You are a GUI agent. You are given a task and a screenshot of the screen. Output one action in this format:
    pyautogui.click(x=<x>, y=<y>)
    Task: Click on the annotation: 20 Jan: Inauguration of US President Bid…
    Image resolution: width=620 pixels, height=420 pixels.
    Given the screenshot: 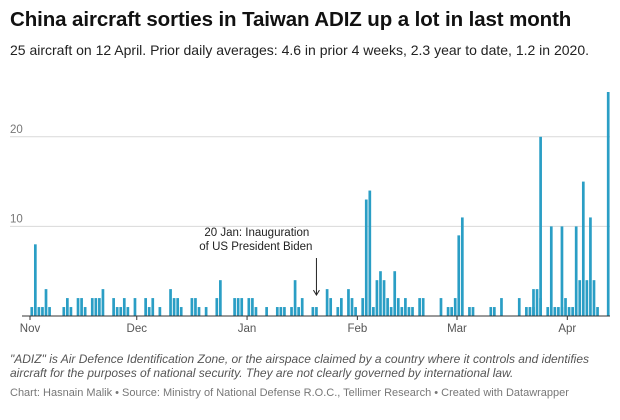 What is the action you would take?
    pyautogui.click(x=259, y=262)
    